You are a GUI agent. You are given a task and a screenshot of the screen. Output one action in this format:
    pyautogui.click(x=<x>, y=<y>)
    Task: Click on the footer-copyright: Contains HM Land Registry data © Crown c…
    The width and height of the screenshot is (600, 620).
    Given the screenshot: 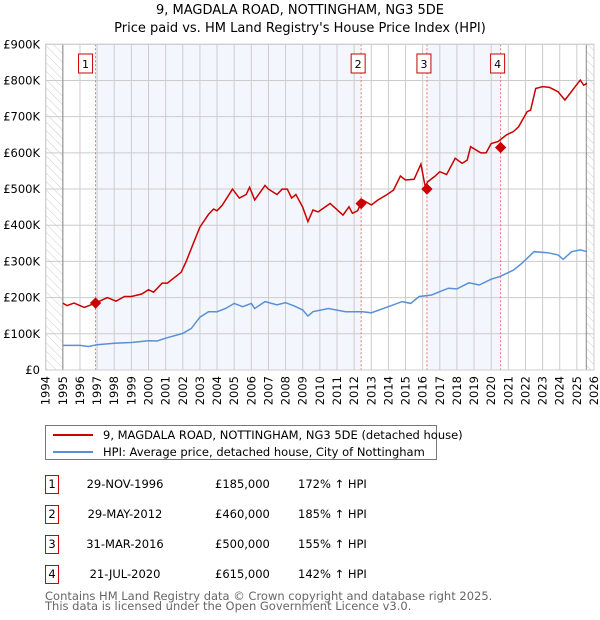 What is the action you would take?
    pyautogui.click(x=269, y=596)
    